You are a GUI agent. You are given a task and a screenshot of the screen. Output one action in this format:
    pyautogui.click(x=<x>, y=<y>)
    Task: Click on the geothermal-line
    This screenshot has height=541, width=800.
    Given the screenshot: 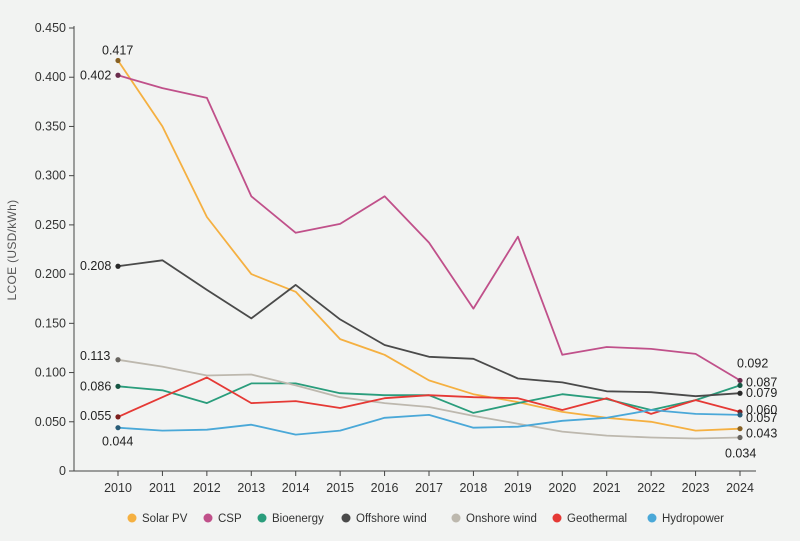 What is the action you would take?
    pyautogui.click(x=429, y=397)
    